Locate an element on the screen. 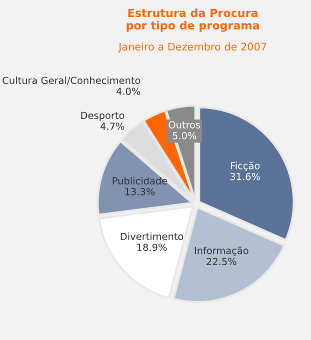 The height and width of the screenshot is (340, 311). chart-title: Estrutura da Procura por tipo de programa is located at coordinates (192, 20).